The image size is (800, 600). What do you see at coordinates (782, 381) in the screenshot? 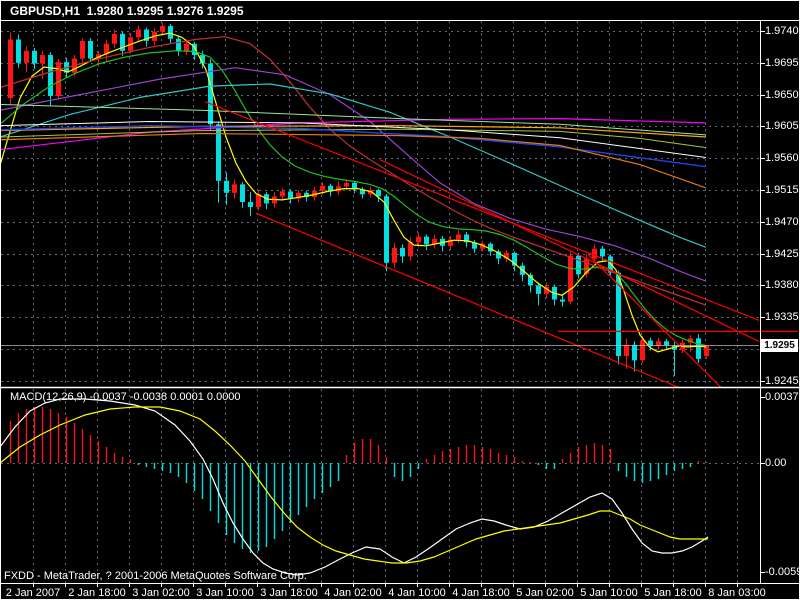
I see `price-axis-label: 1.9245` at bounding box center [782, 381].